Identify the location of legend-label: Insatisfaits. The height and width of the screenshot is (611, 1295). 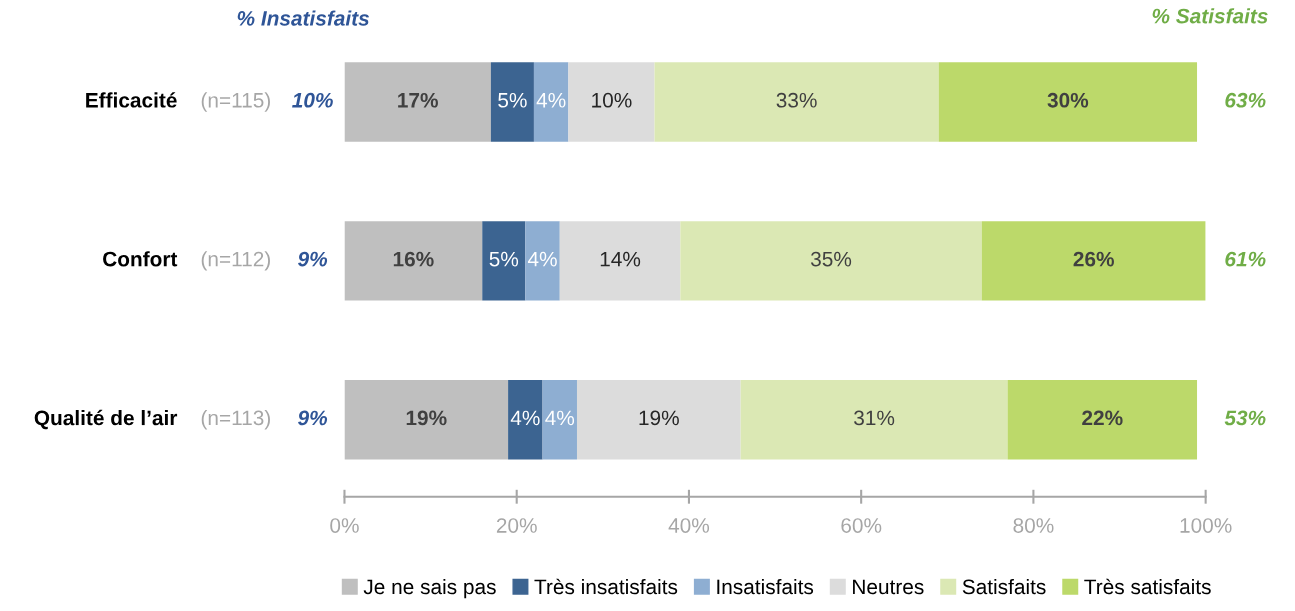
(765, 586).